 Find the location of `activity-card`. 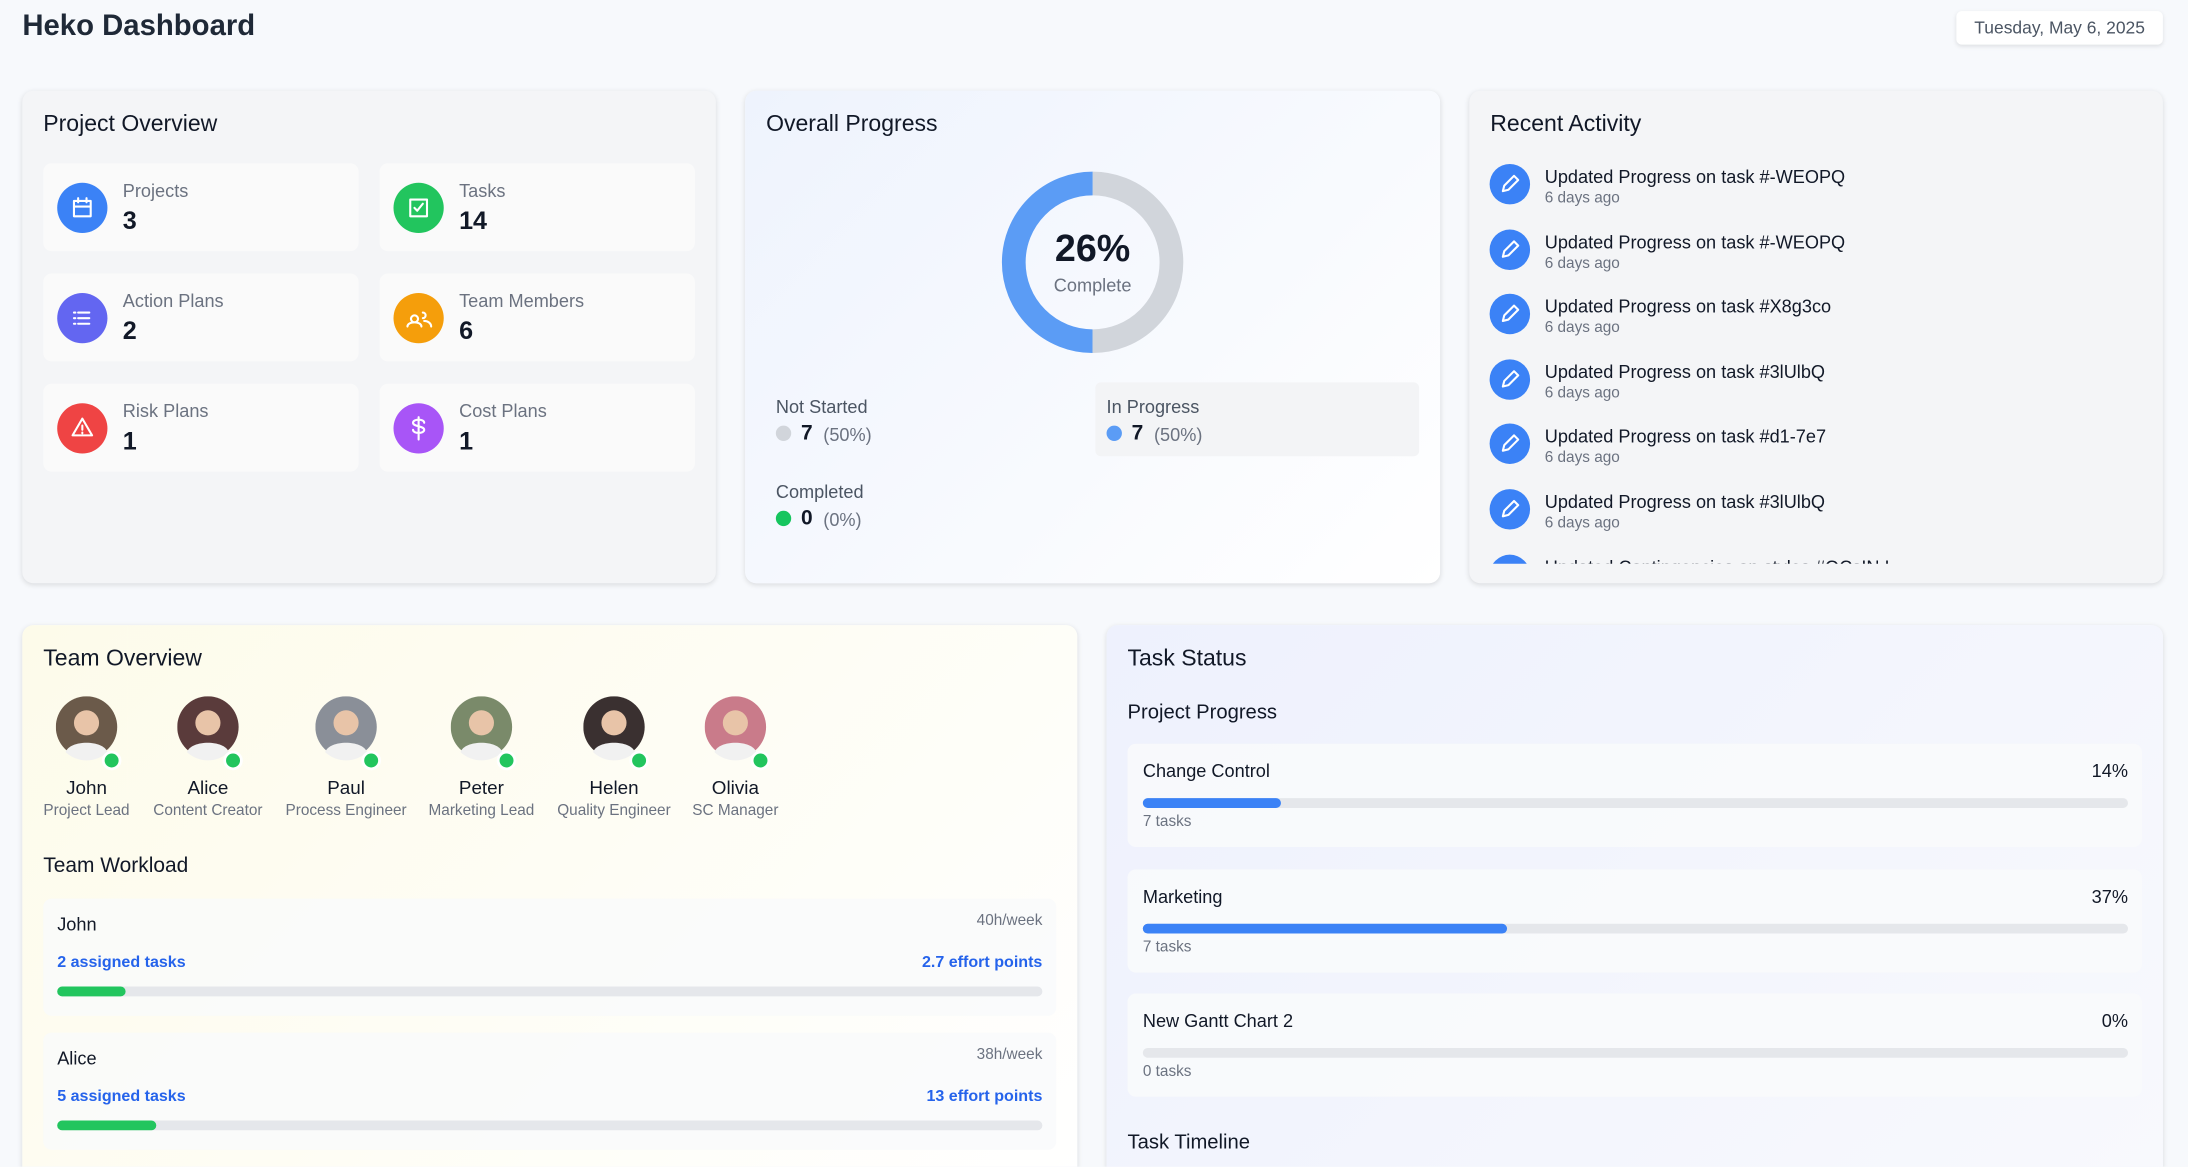

activity-card is located at coordinates (1816, 337).